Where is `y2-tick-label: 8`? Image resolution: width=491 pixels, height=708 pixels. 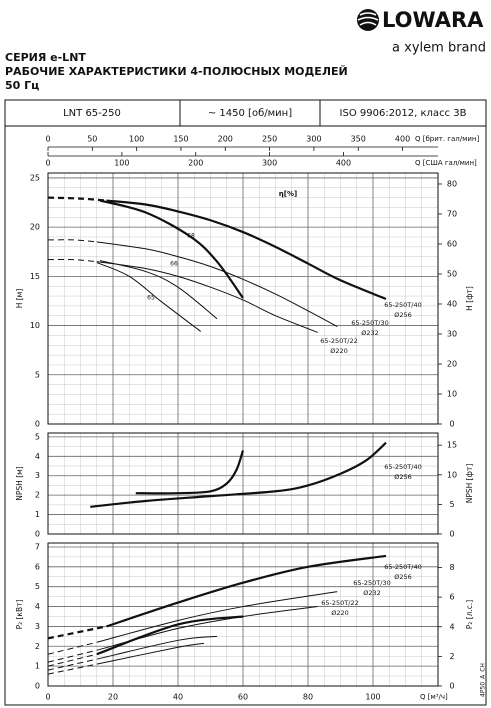 y2-tick-label: 8 is located at coordinates (451, 567).